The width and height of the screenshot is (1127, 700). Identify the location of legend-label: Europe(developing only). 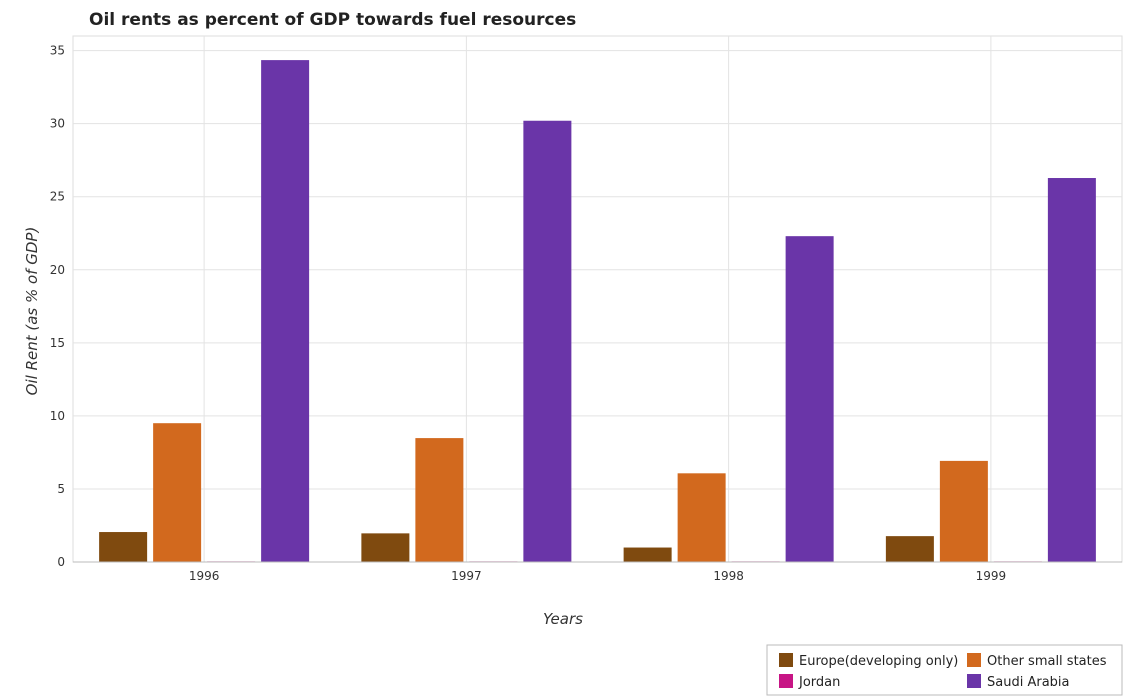
(878, 661).